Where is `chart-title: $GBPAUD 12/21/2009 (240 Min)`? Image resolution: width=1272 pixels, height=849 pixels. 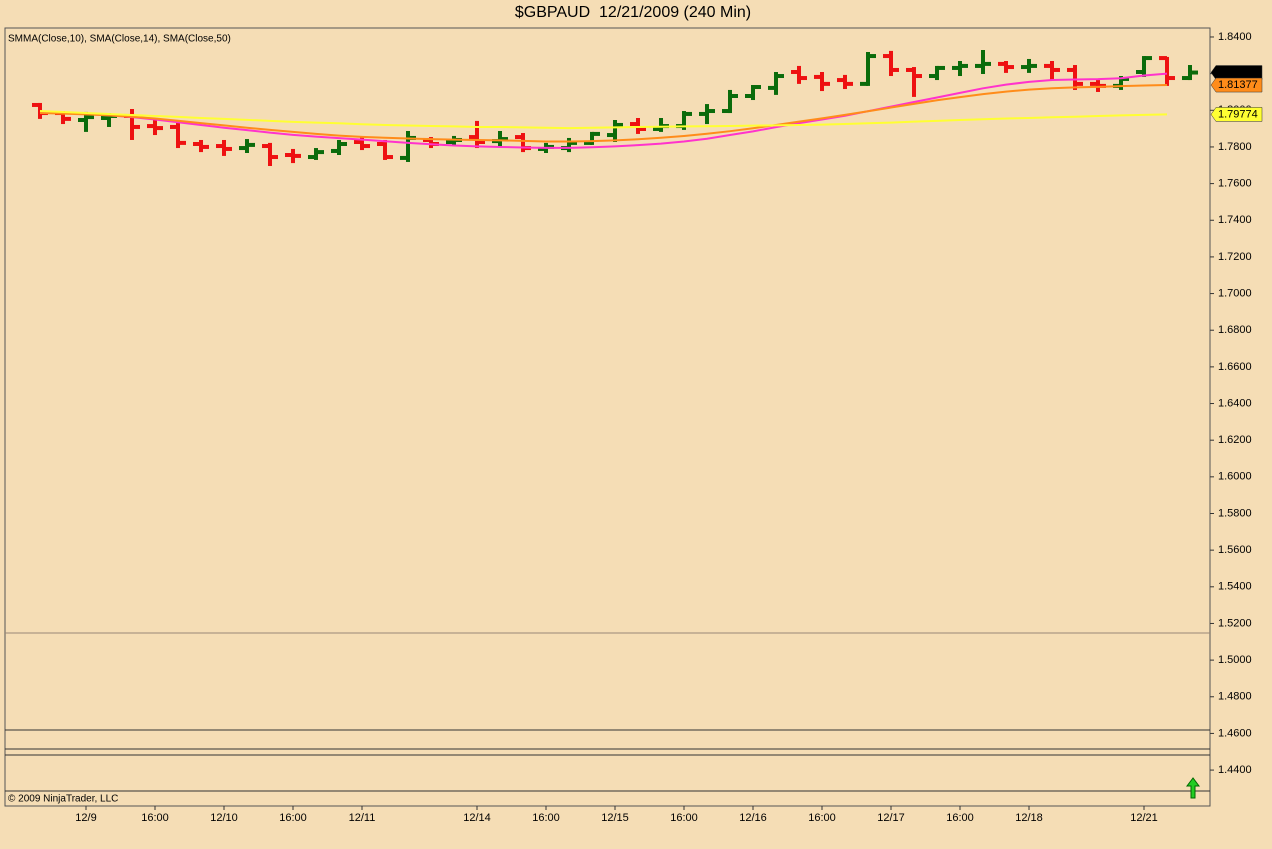 chart-title: $GBPAUD 12/21/2009 (240 Min) is located at coordinates (633, 12).